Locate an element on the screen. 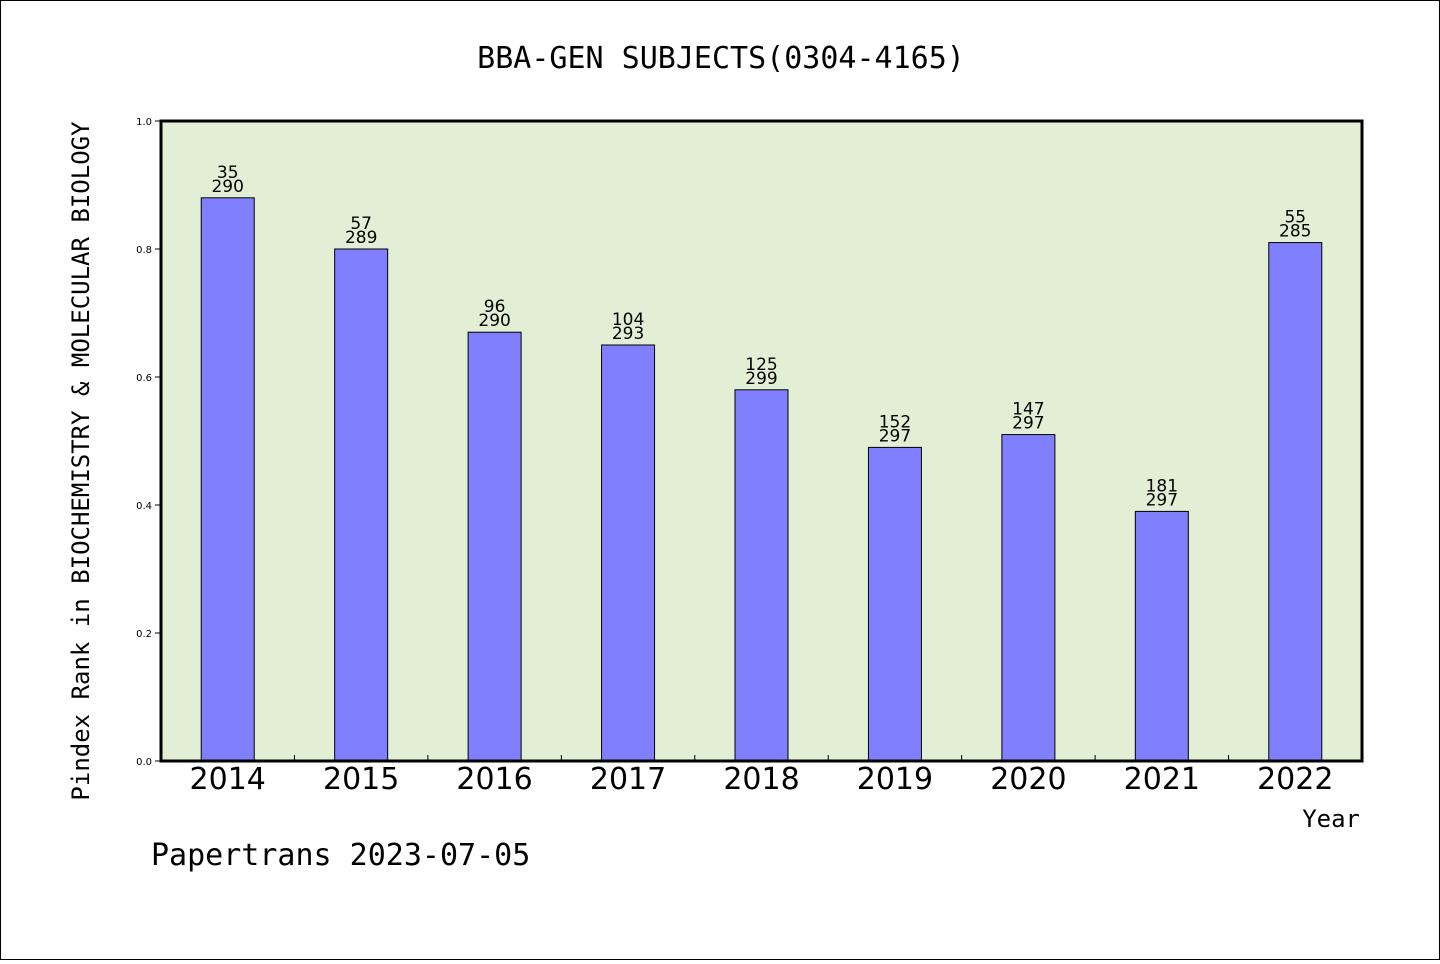  x-tick-label-2021: 2021 is located at coordinates (1162, 779).